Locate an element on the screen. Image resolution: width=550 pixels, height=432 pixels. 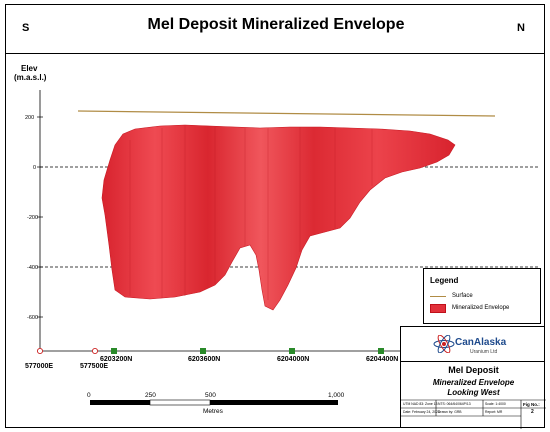
legend-label-envelope: Mineralized Envelope is located at coordinates (481, 308).